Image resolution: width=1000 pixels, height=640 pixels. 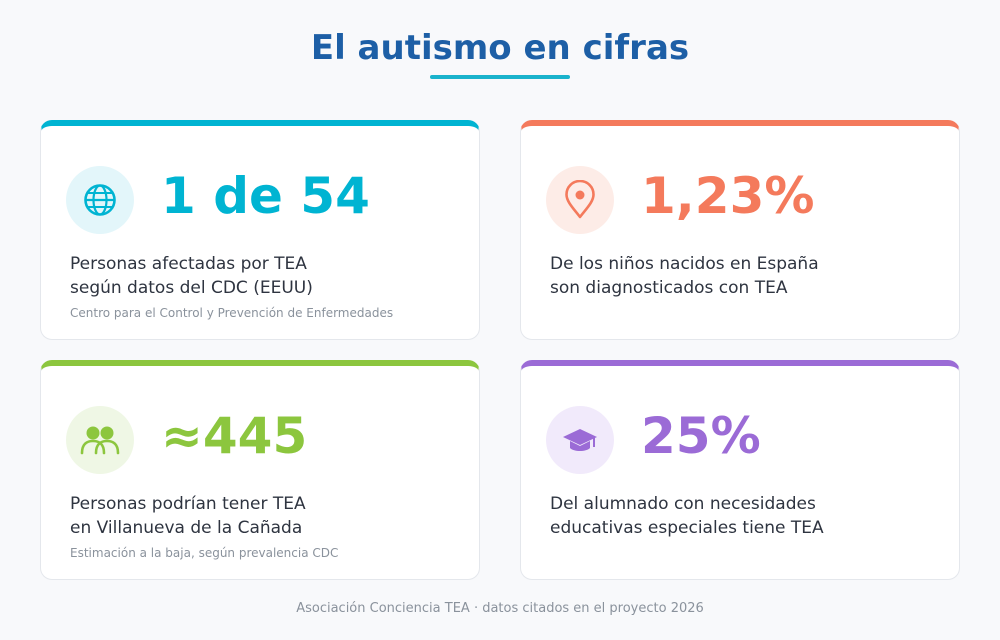 I want to click on location-pin-icon, so click(x=580, y=200).